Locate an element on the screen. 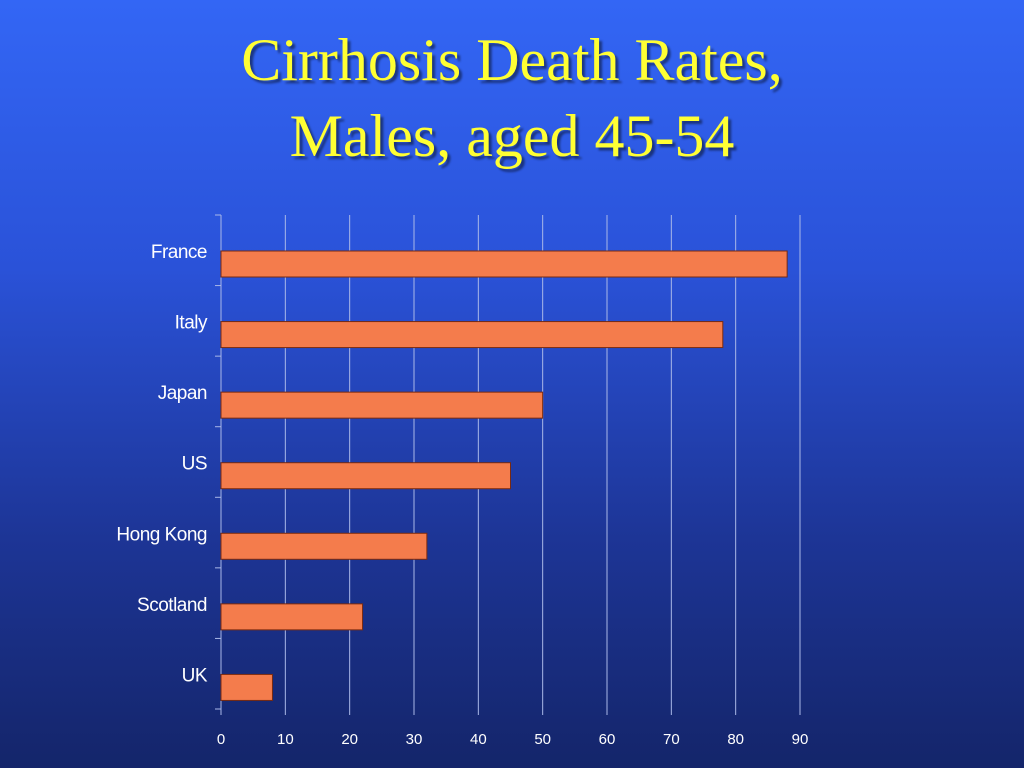 This screenshot has height=768, width=1024. bar-france is located at coordinates (504, 264).